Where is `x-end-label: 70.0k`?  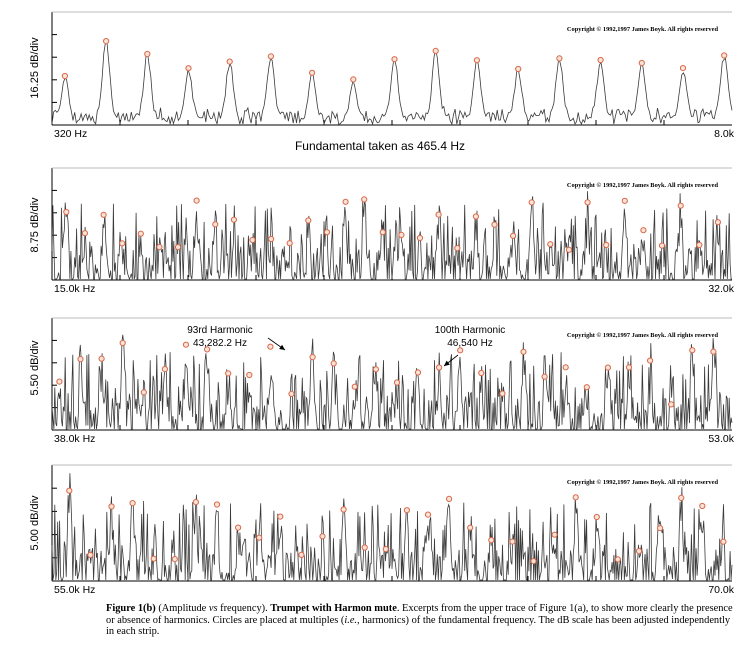
x-end-label: 70.0k is located at coordinates (721, 590).